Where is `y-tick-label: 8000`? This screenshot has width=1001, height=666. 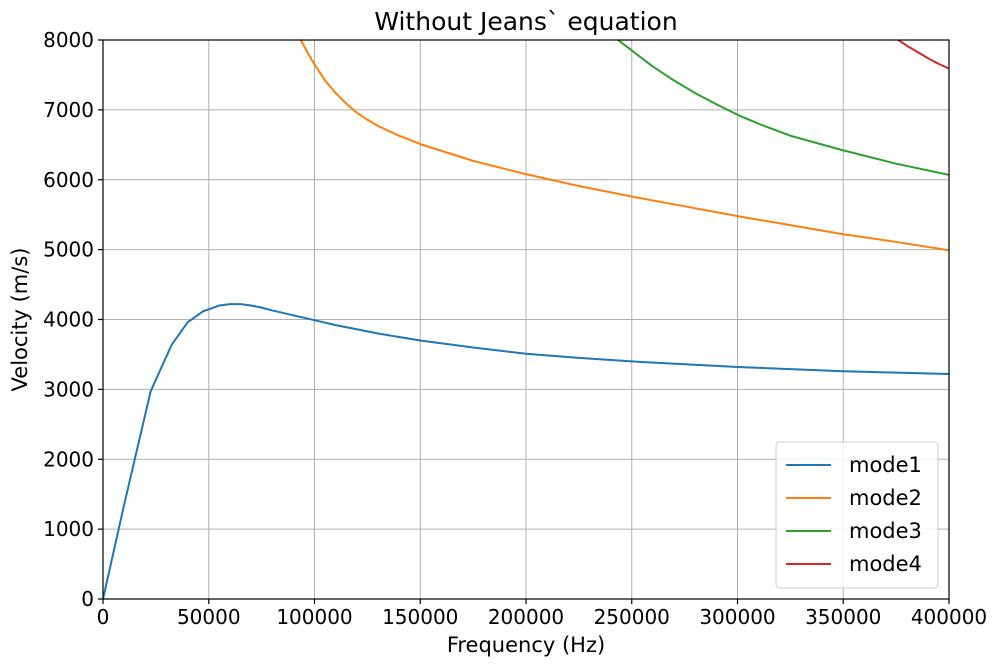
y-tick-label: 8000 is located at coordinates (68, 40).